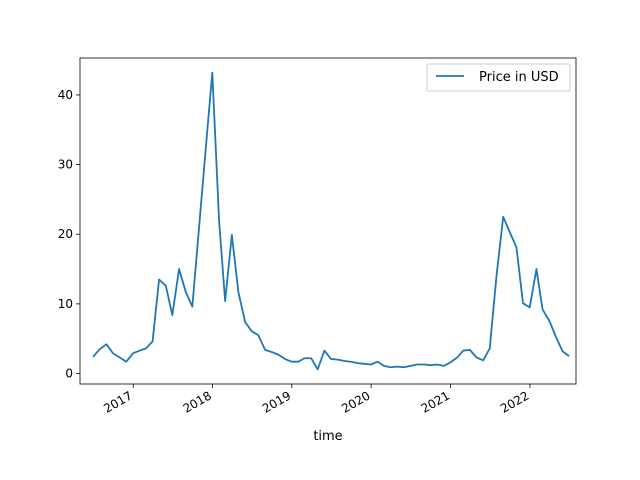 This screenshot has height=480, width=640. What do you see at coordinates (65, 165) in the screenshot?
I see `y-tick-label: 30` at bounding box center [65, 165].